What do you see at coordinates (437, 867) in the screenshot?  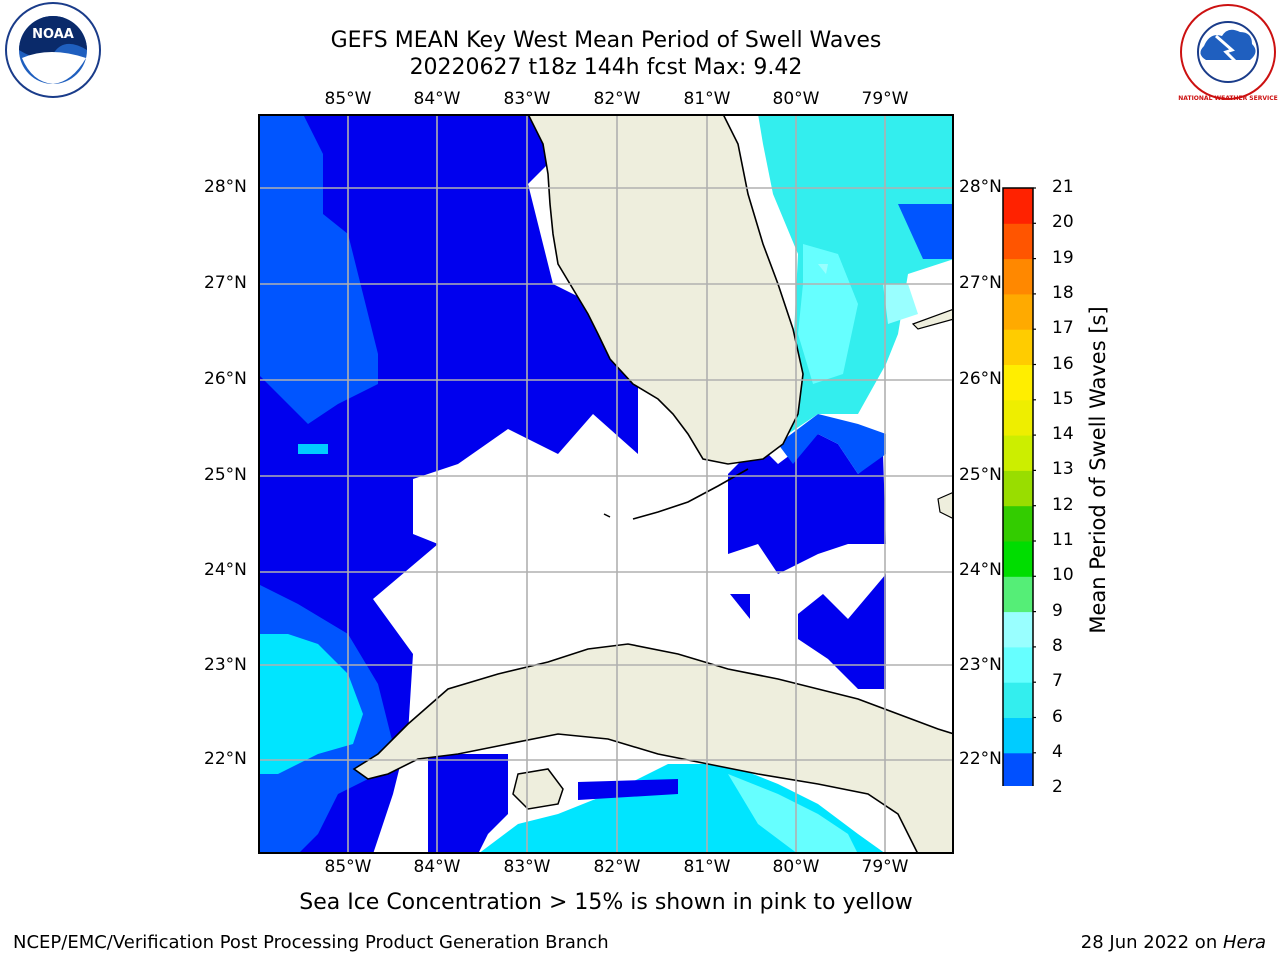 I see `lon-tick-bottom: 84°W` at bounding box center [437, 867].